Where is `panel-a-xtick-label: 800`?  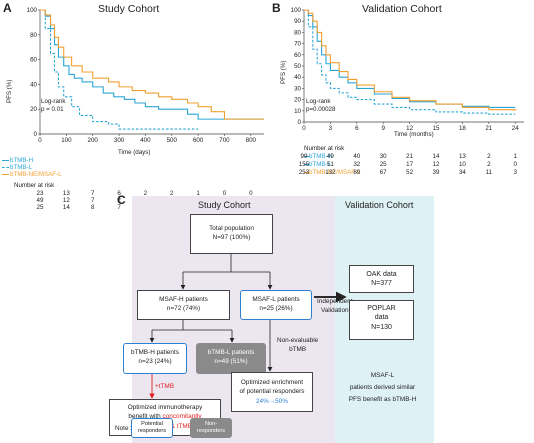 panel-a-xtick-label: 800 is located at coordinates (251, 140).